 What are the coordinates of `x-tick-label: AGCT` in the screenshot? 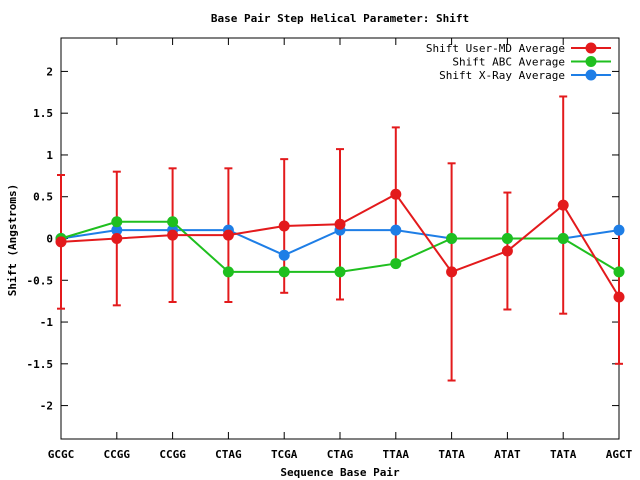 It's located at (619, 454).